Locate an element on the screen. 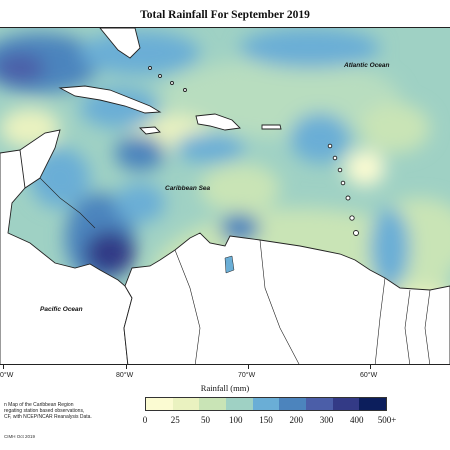 Image resolution: width=450 pixels, height=450 pixels. rainfall-legend is located at coordinates (266, 404).